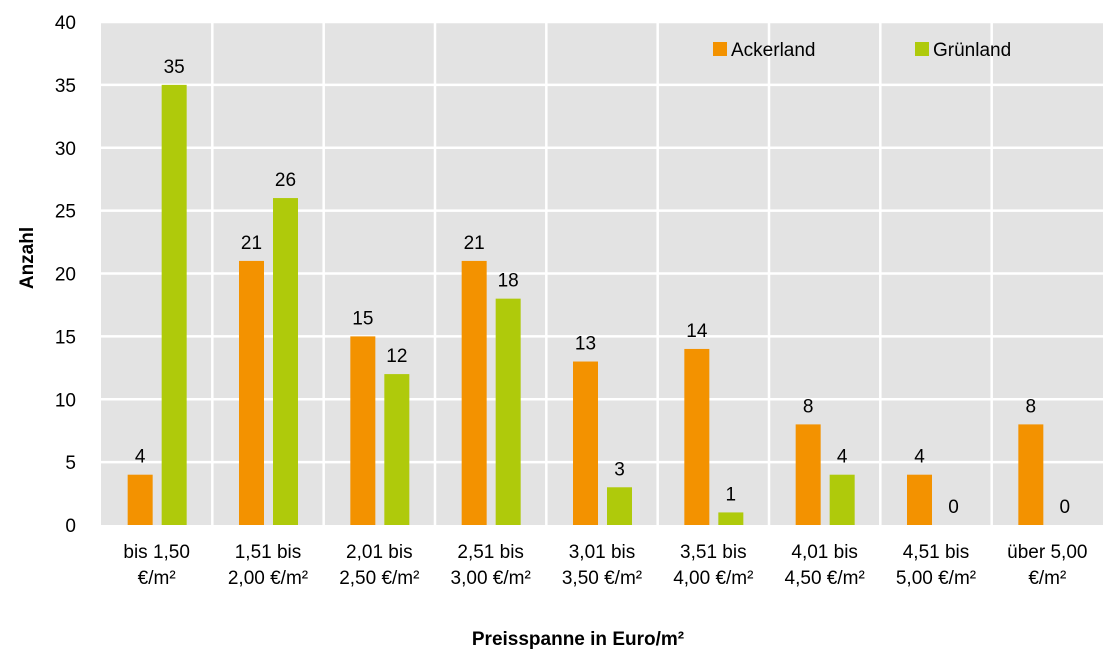 This screenshot has width=1106, height=660. What do you see at coordinates (585, 344) in the screenshot?
I see `data-label: 13` at bounding box center [585, 344].